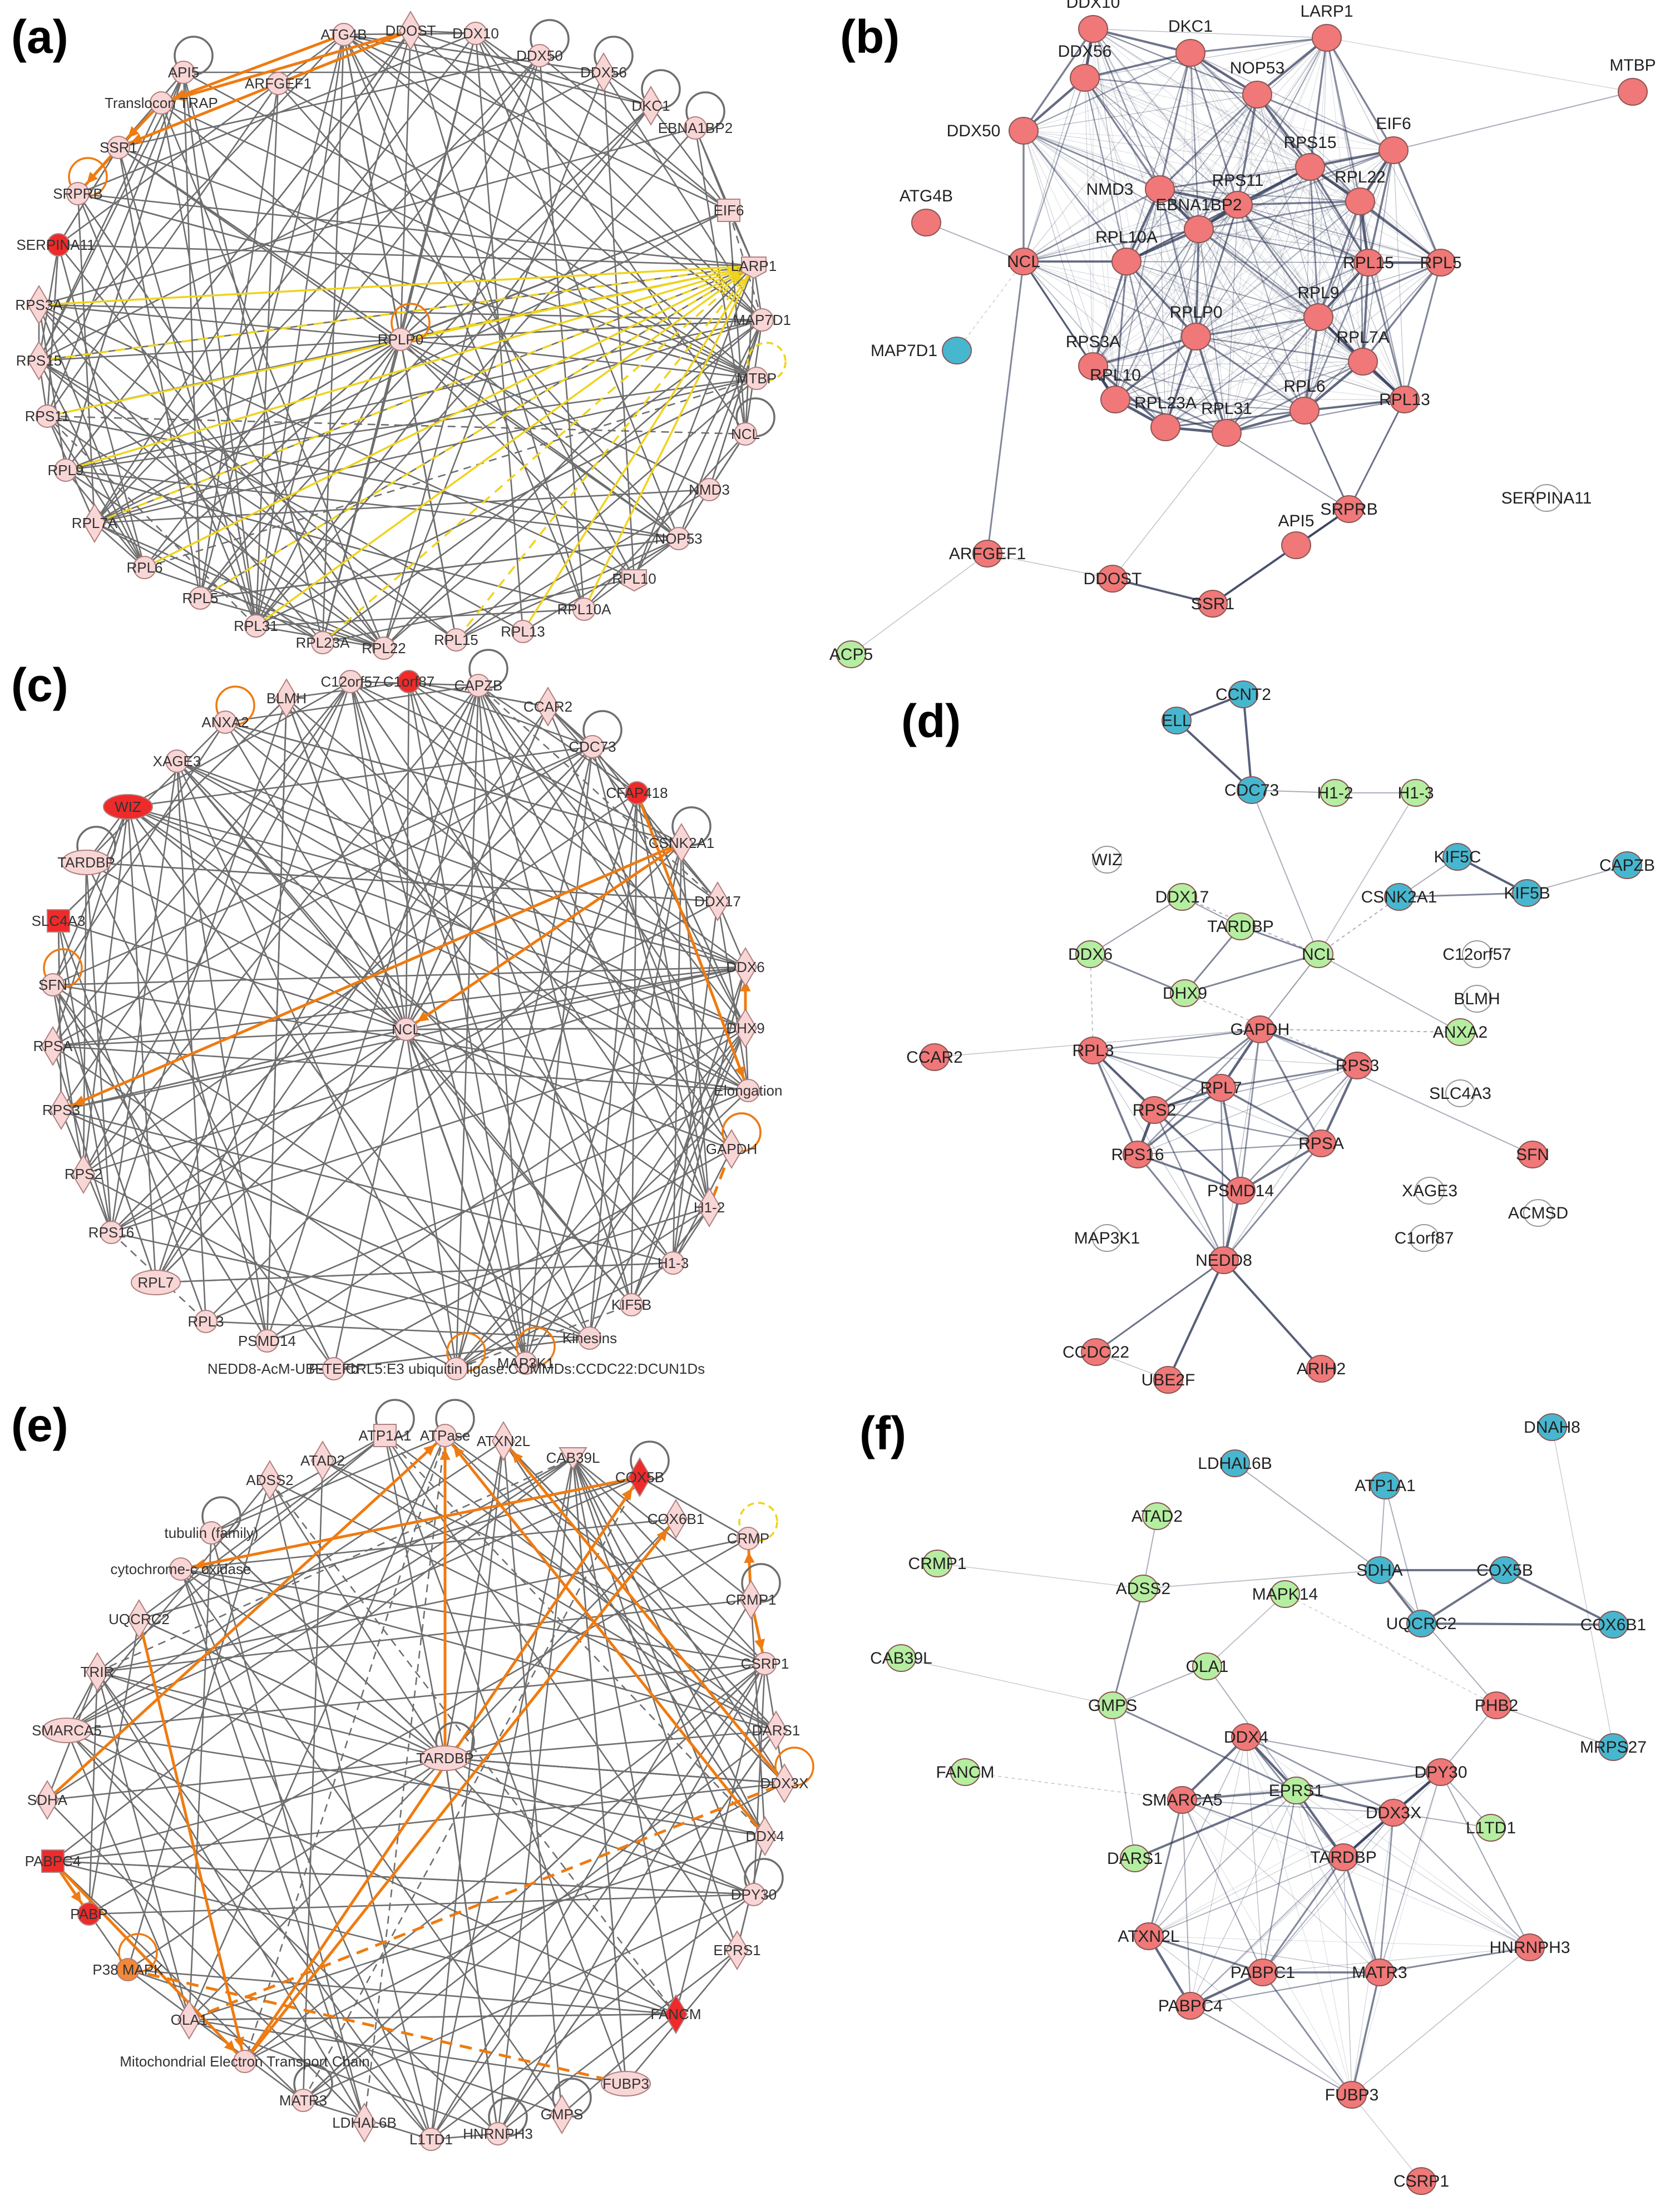 The width and height of the screenshot is (1680, 2210). What do you see at coordinates (1552, 1427) in the screenshot?
I see `node-dnah8: DNAH8` at bounding box center [1552, 1427].